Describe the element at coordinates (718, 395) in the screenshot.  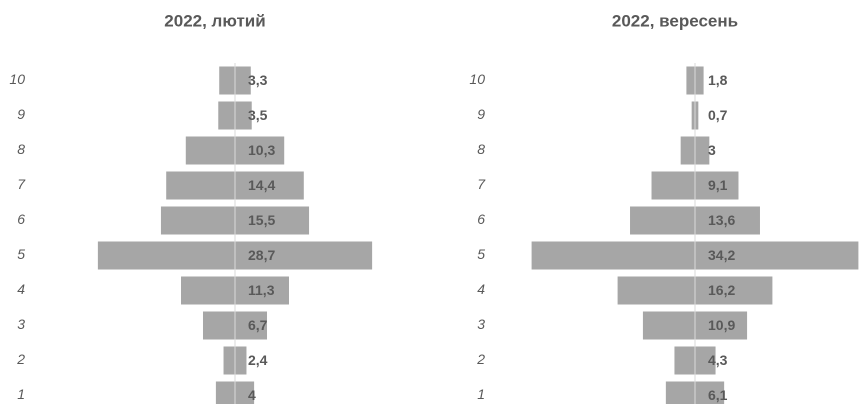
I see `value-label: 6,1` at that location.